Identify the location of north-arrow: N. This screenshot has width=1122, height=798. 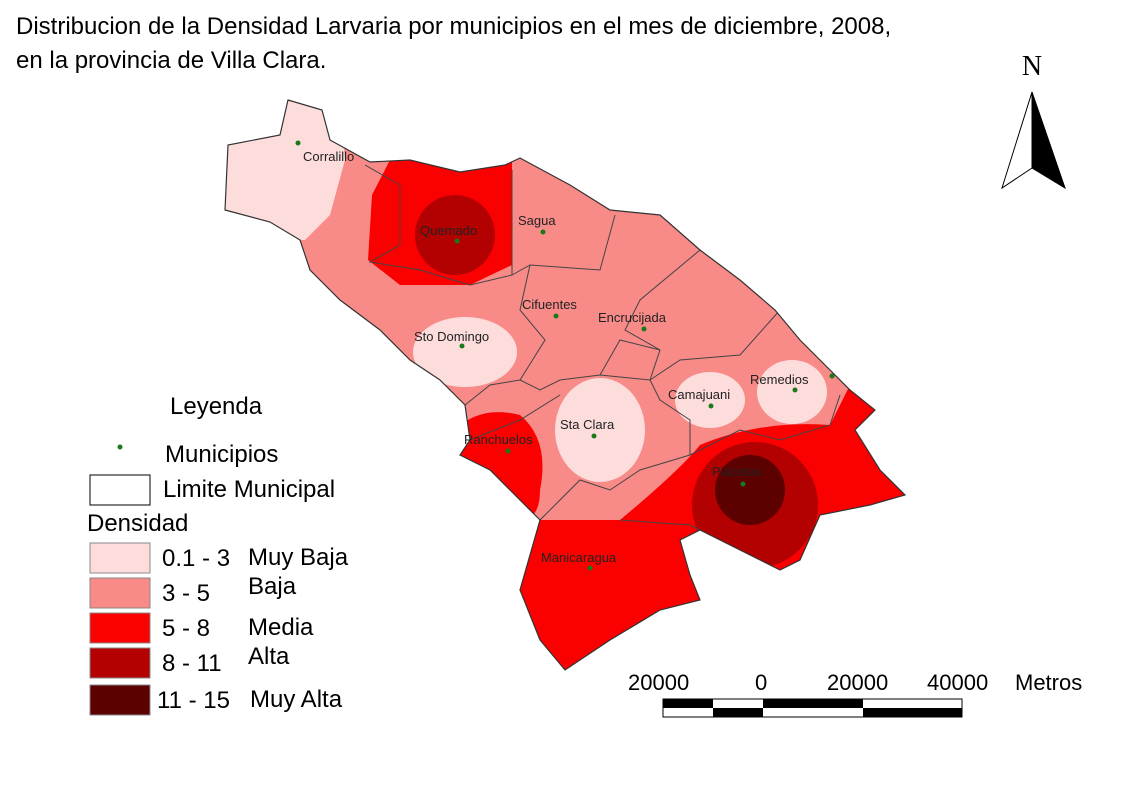
(1033, 120).